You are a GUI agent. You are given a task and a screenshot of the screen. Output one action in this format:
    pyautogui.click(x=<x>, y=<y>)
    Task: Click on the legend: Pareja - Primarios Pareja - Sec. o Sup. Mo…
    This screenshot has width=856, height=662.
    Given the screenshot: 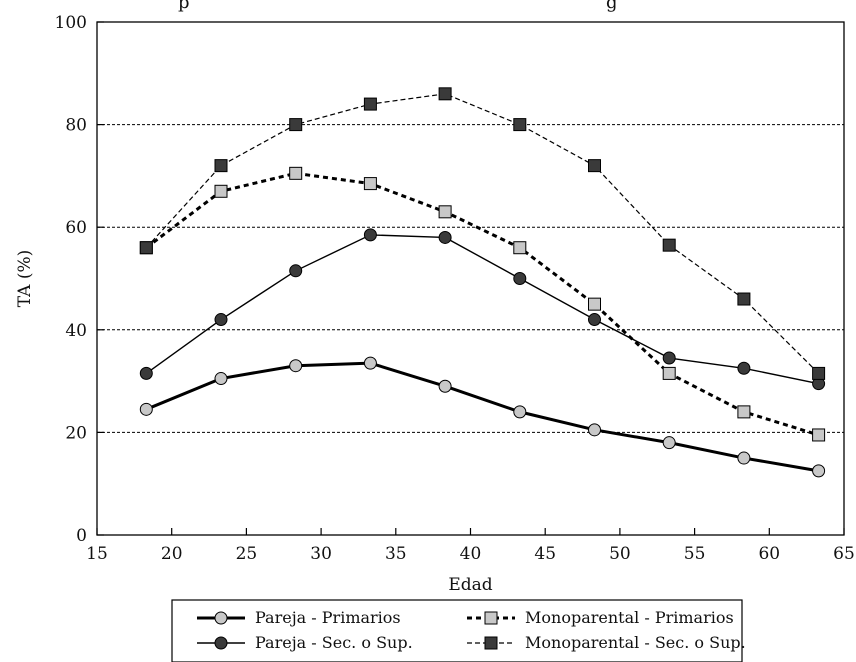 What is the action you would take?
    pyautogui.click(x=458, y=630)
    